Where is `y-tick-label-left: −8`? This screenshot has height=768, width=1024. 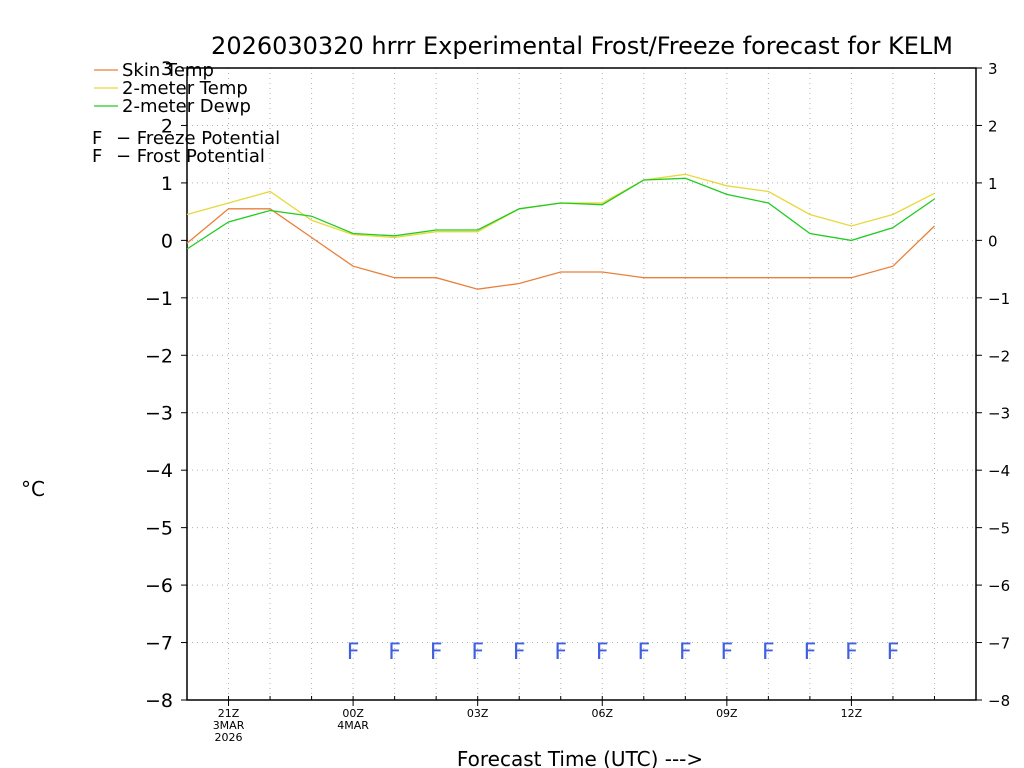
y-tick-label-left: −8 is located at coordinates (159, 701).